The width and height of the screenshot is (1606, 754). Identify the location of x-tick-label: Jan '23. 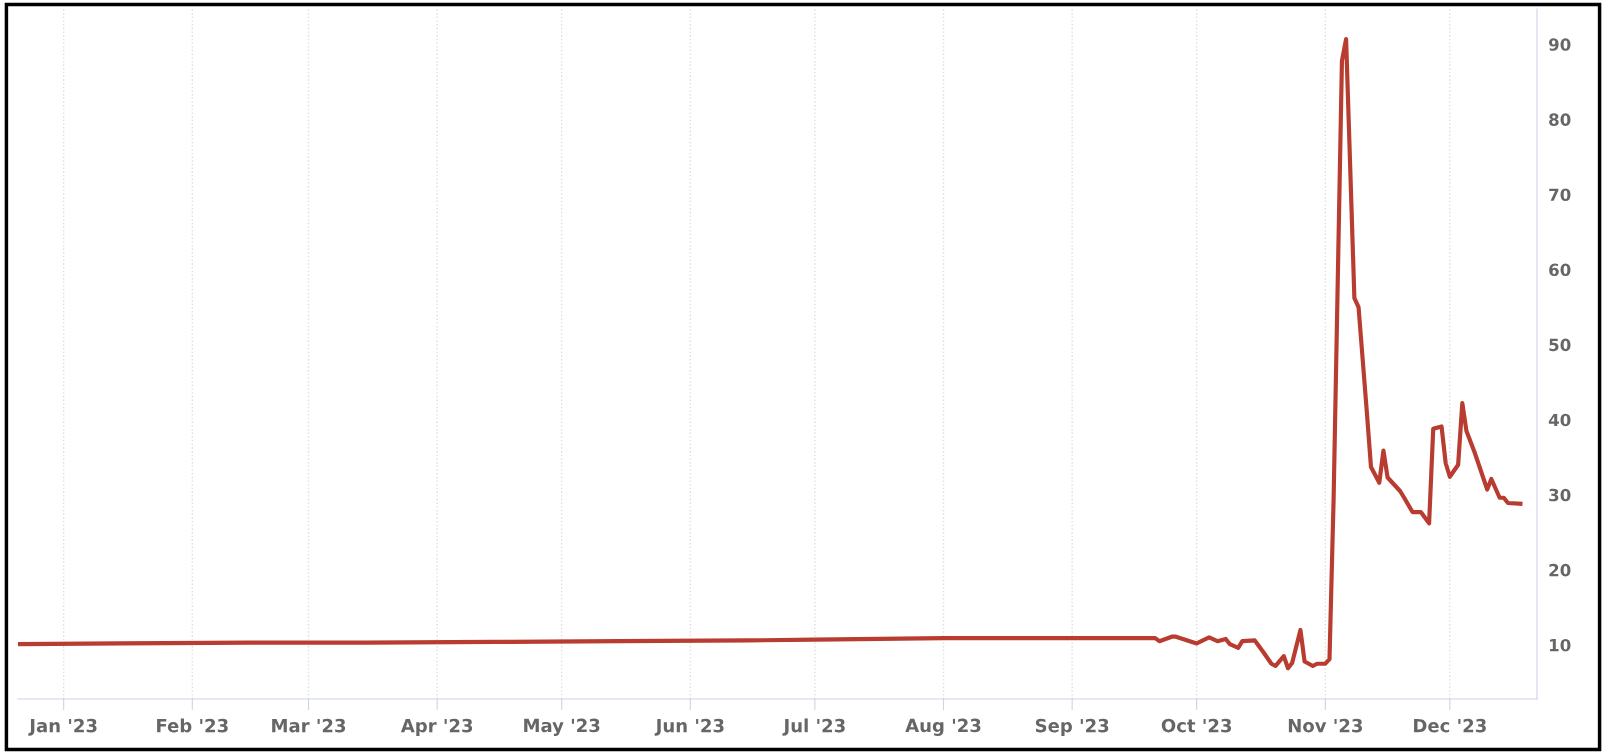
(62, 727).